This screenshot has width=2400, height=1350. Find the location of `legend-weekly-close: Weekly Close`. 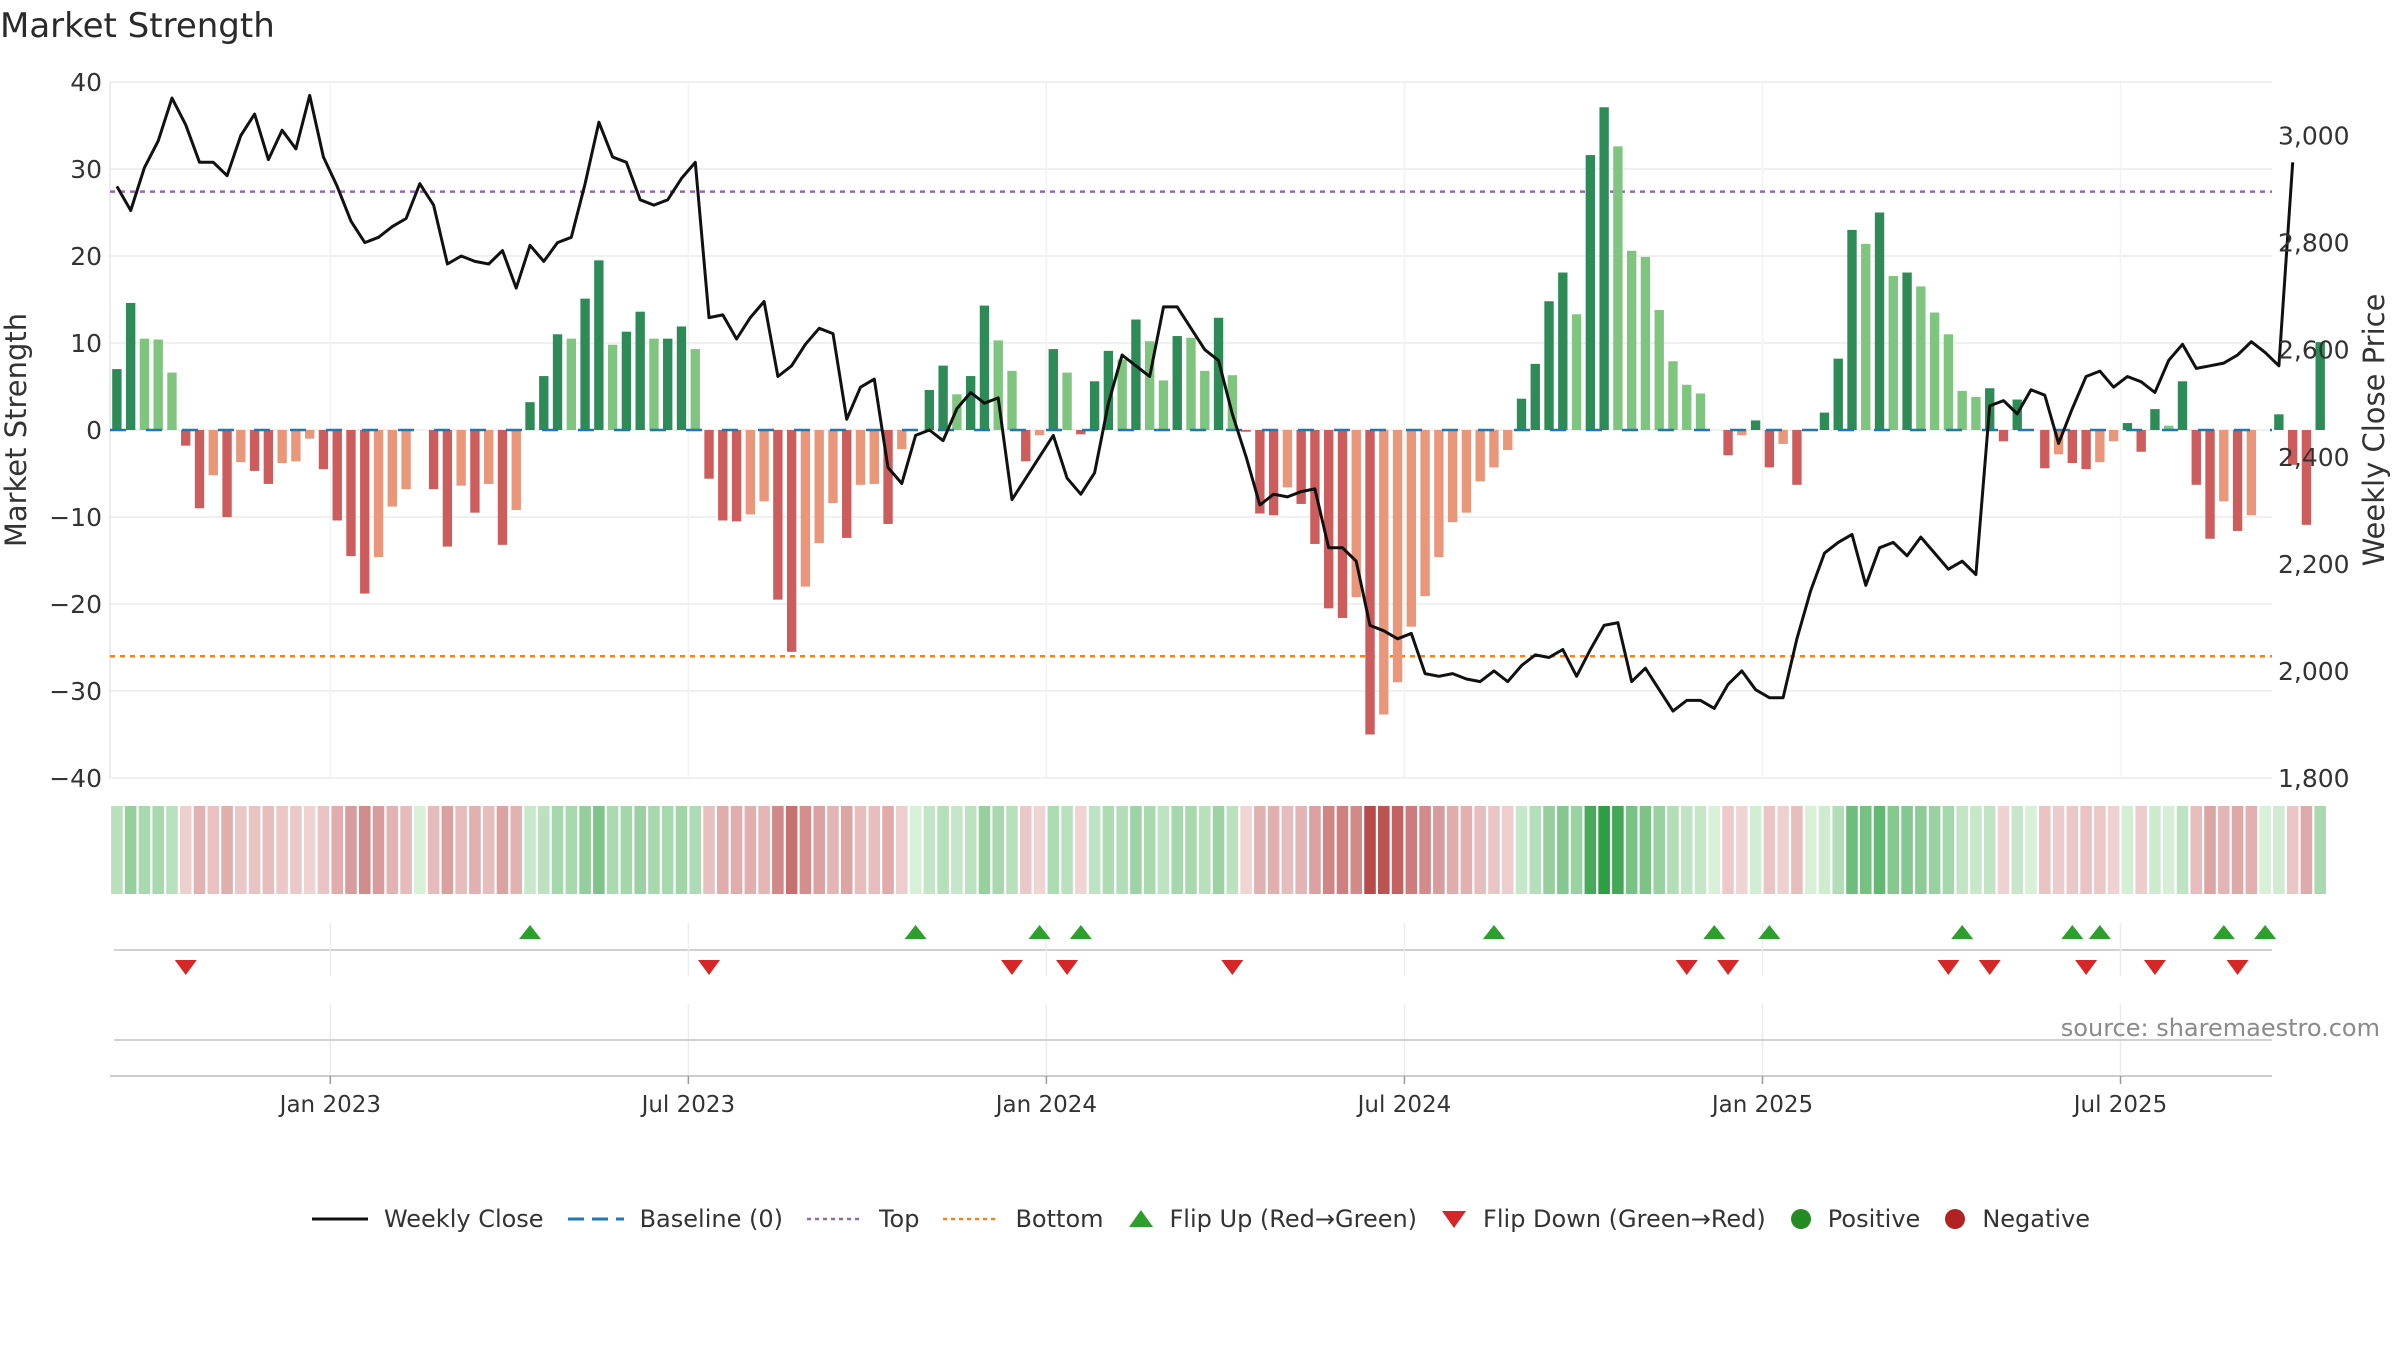

legend-weekly-close: Weekly Close is located at coordinates (427, 1219).